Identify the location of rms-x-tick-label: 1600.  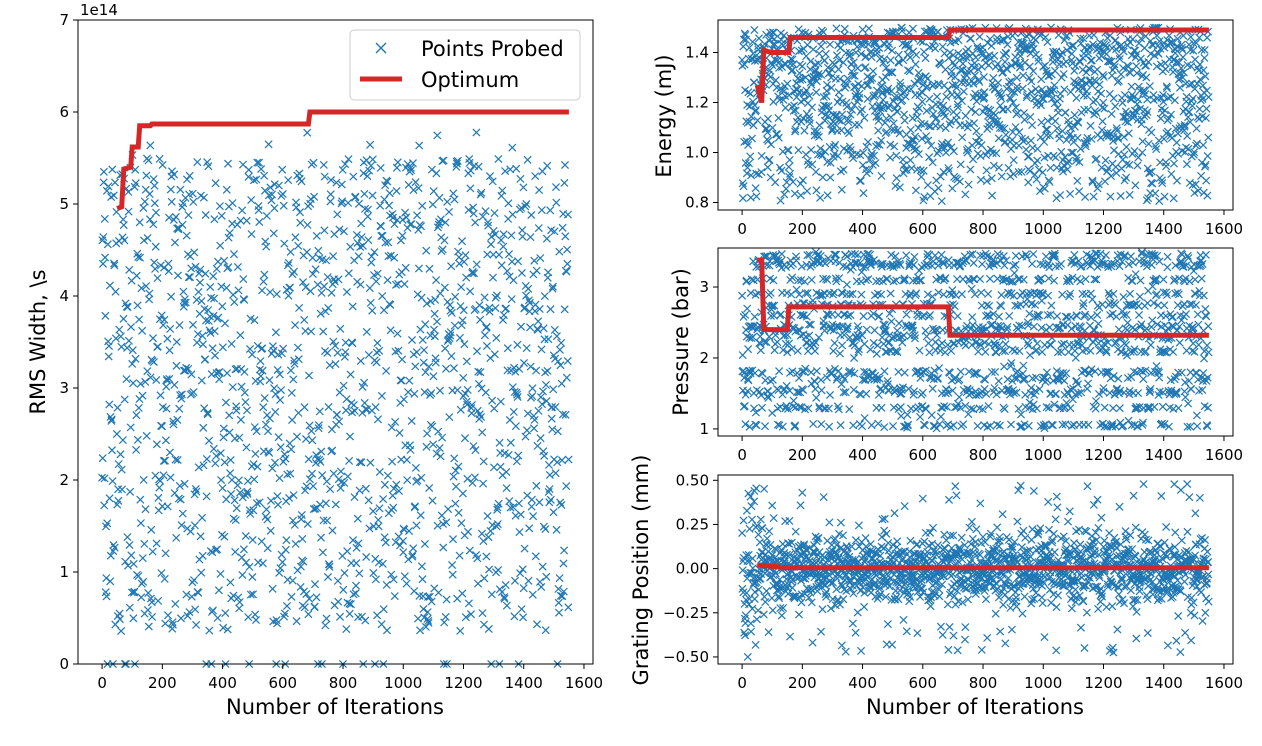
(584, 683).